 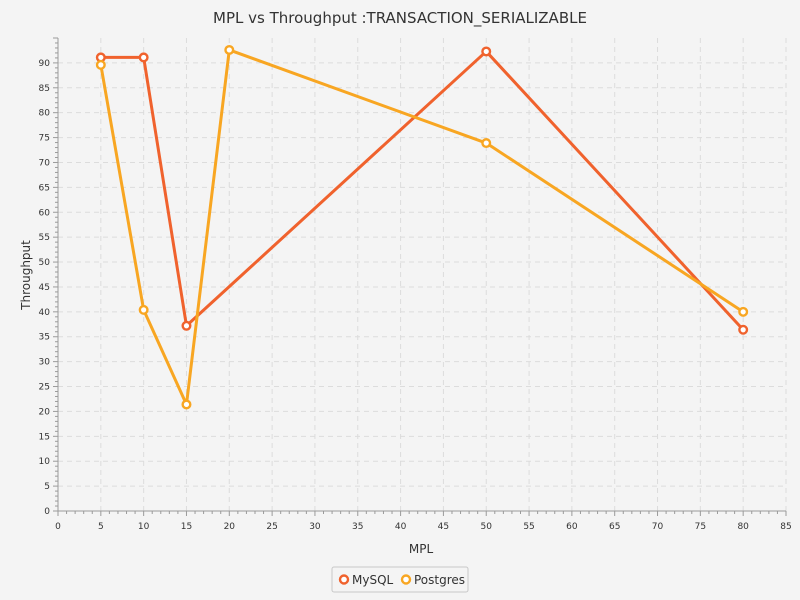 I want to click on x-tick-label: 70, so click(x=658, y=527).